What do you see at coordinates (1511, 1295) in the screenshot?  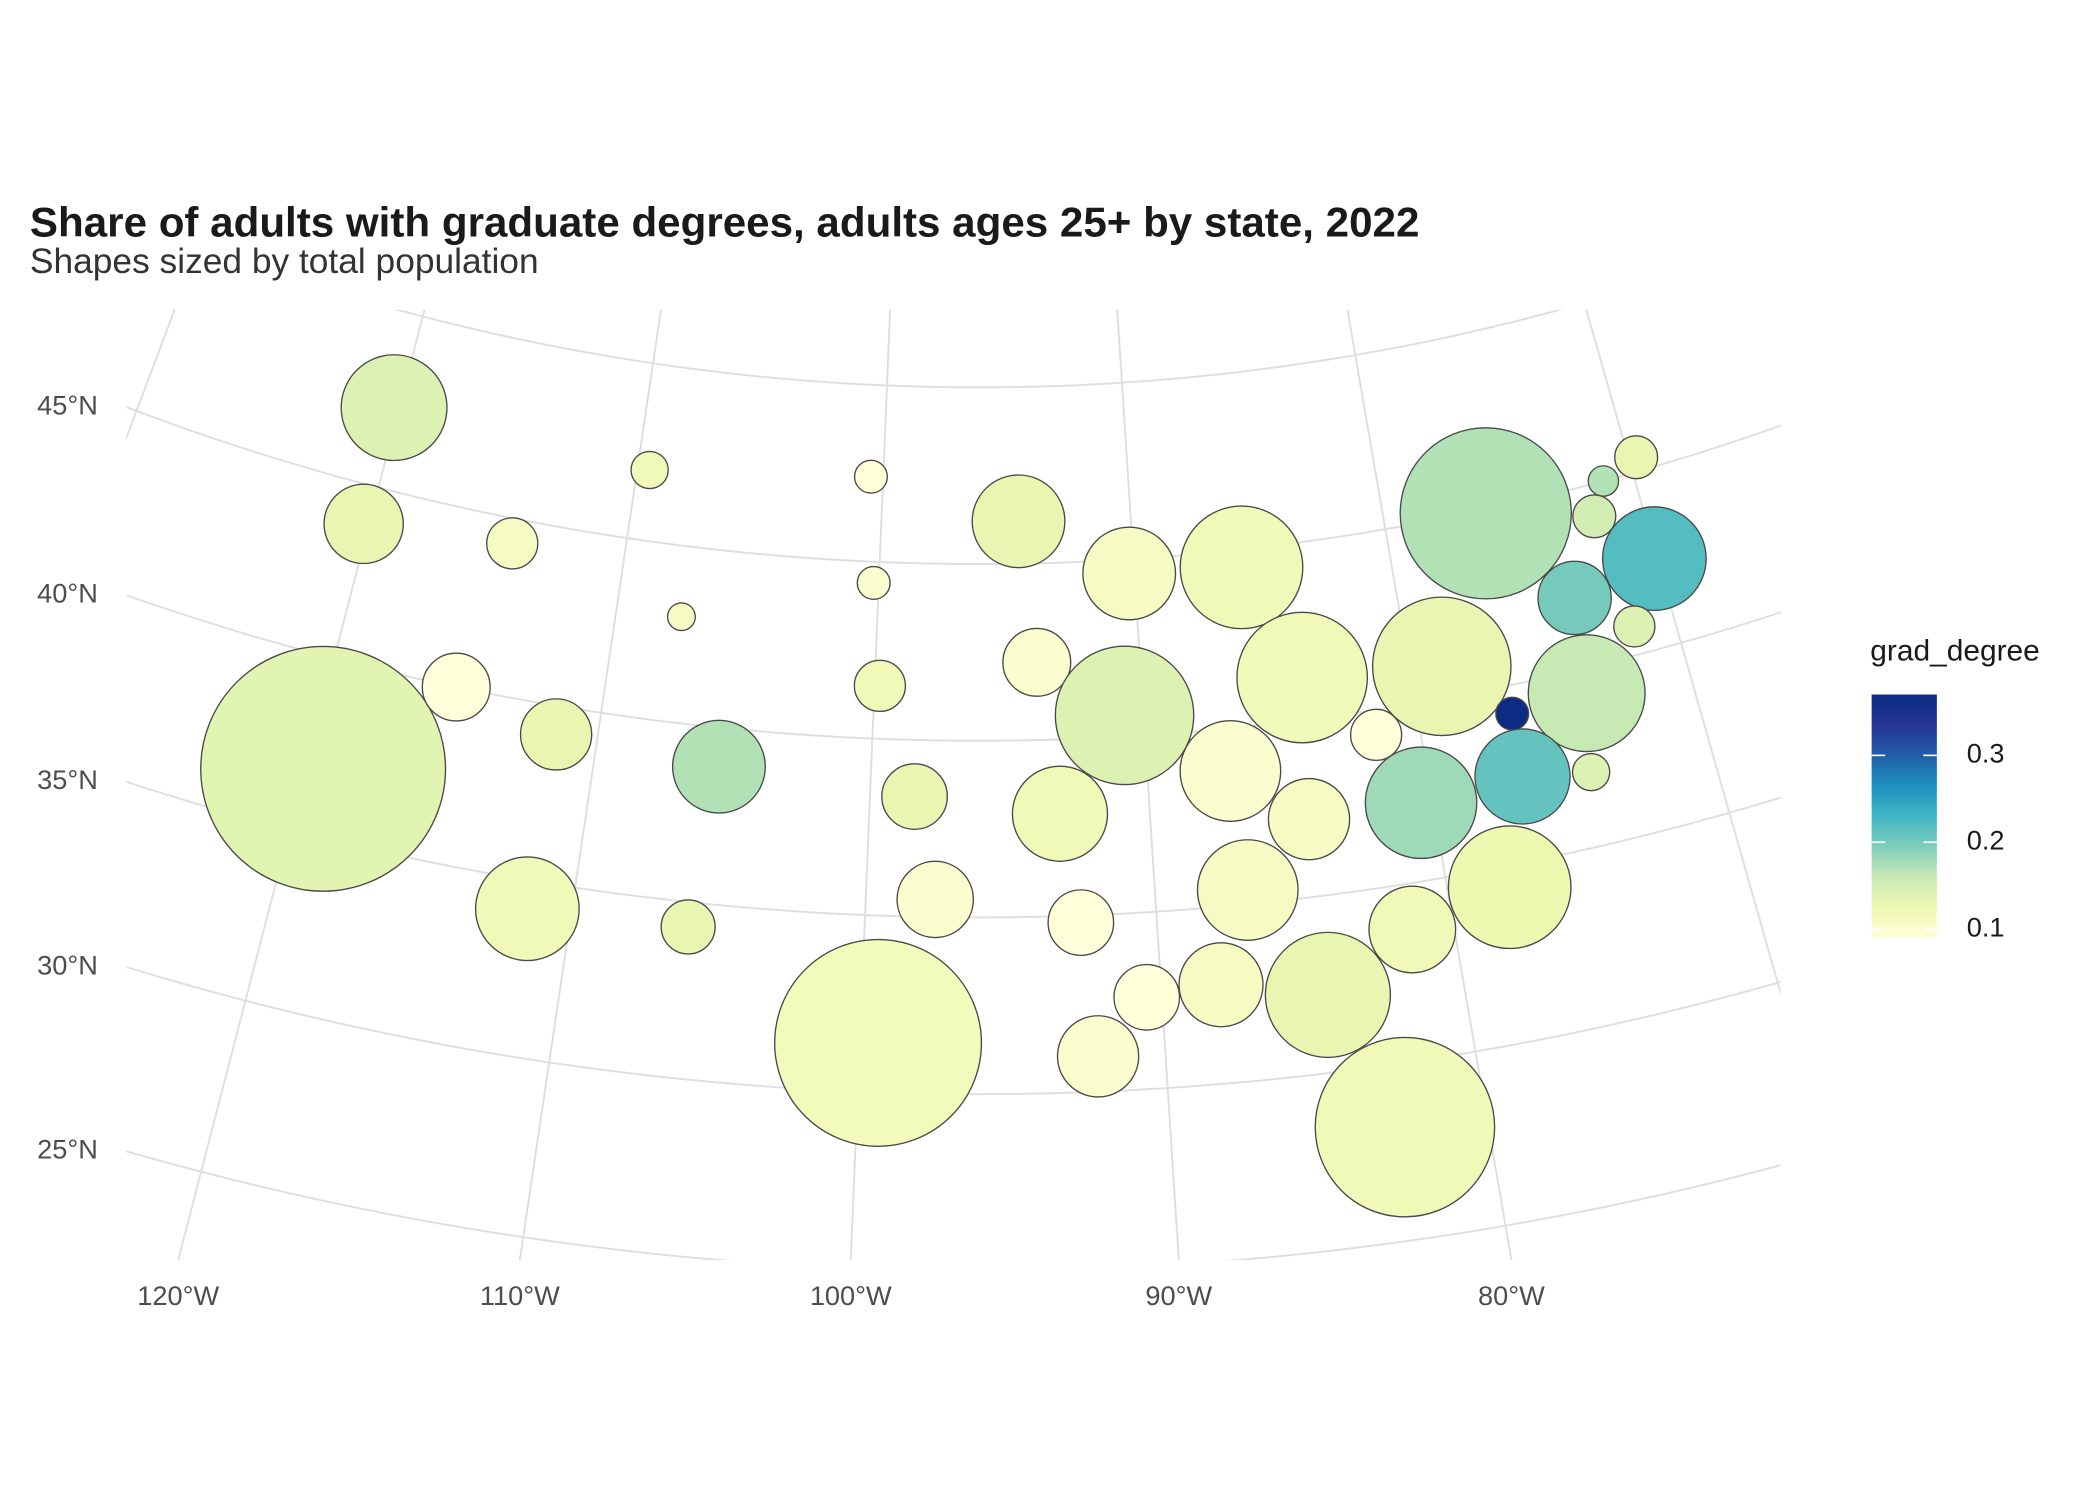 I see `x-tick-label: 80°W` at bounding box center [1511, 1295].